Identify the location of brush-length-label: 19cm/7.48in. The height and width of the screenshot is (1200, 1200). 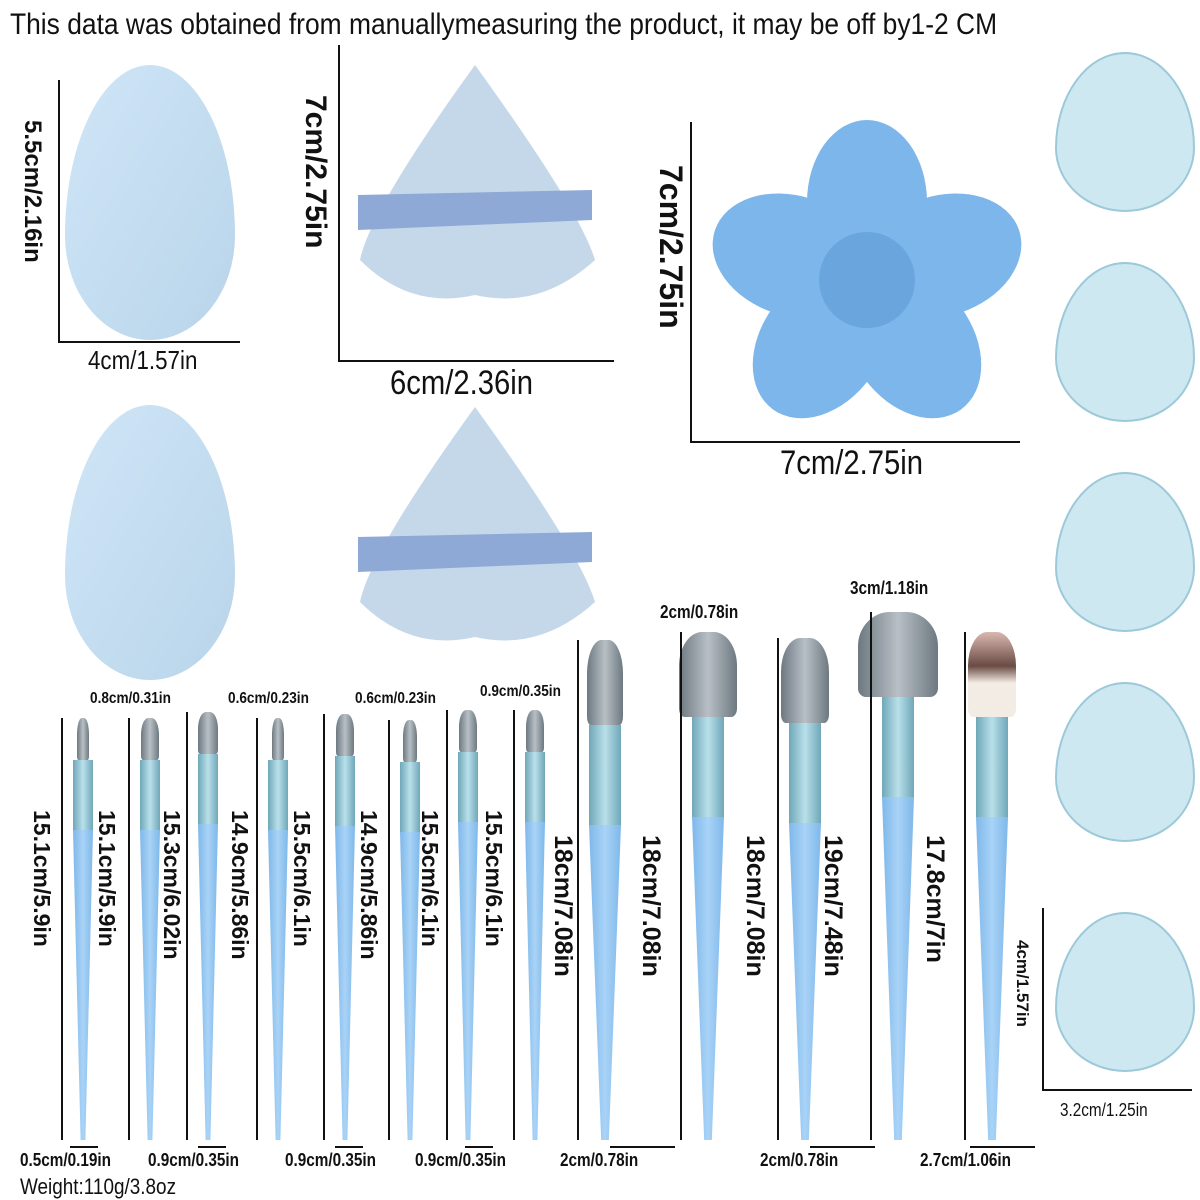
(833, 906).